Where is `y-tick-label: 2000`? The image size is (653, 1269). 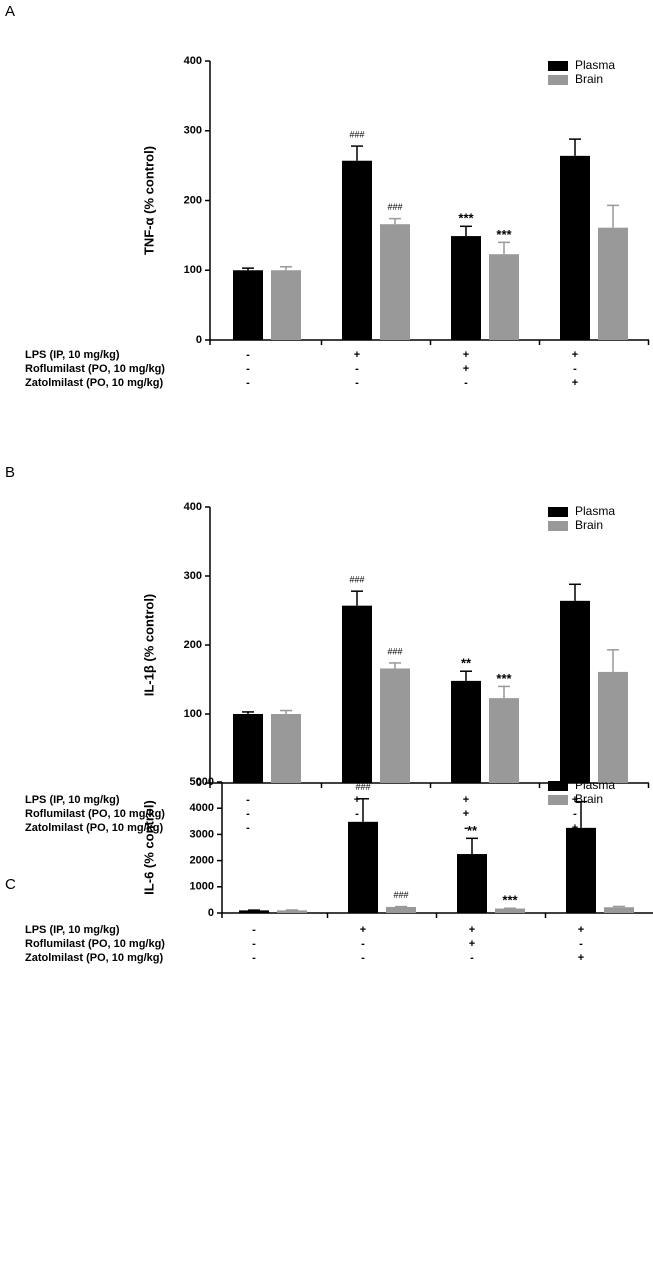 y-tick-label: 2000 is located at coordinates (202, 861).